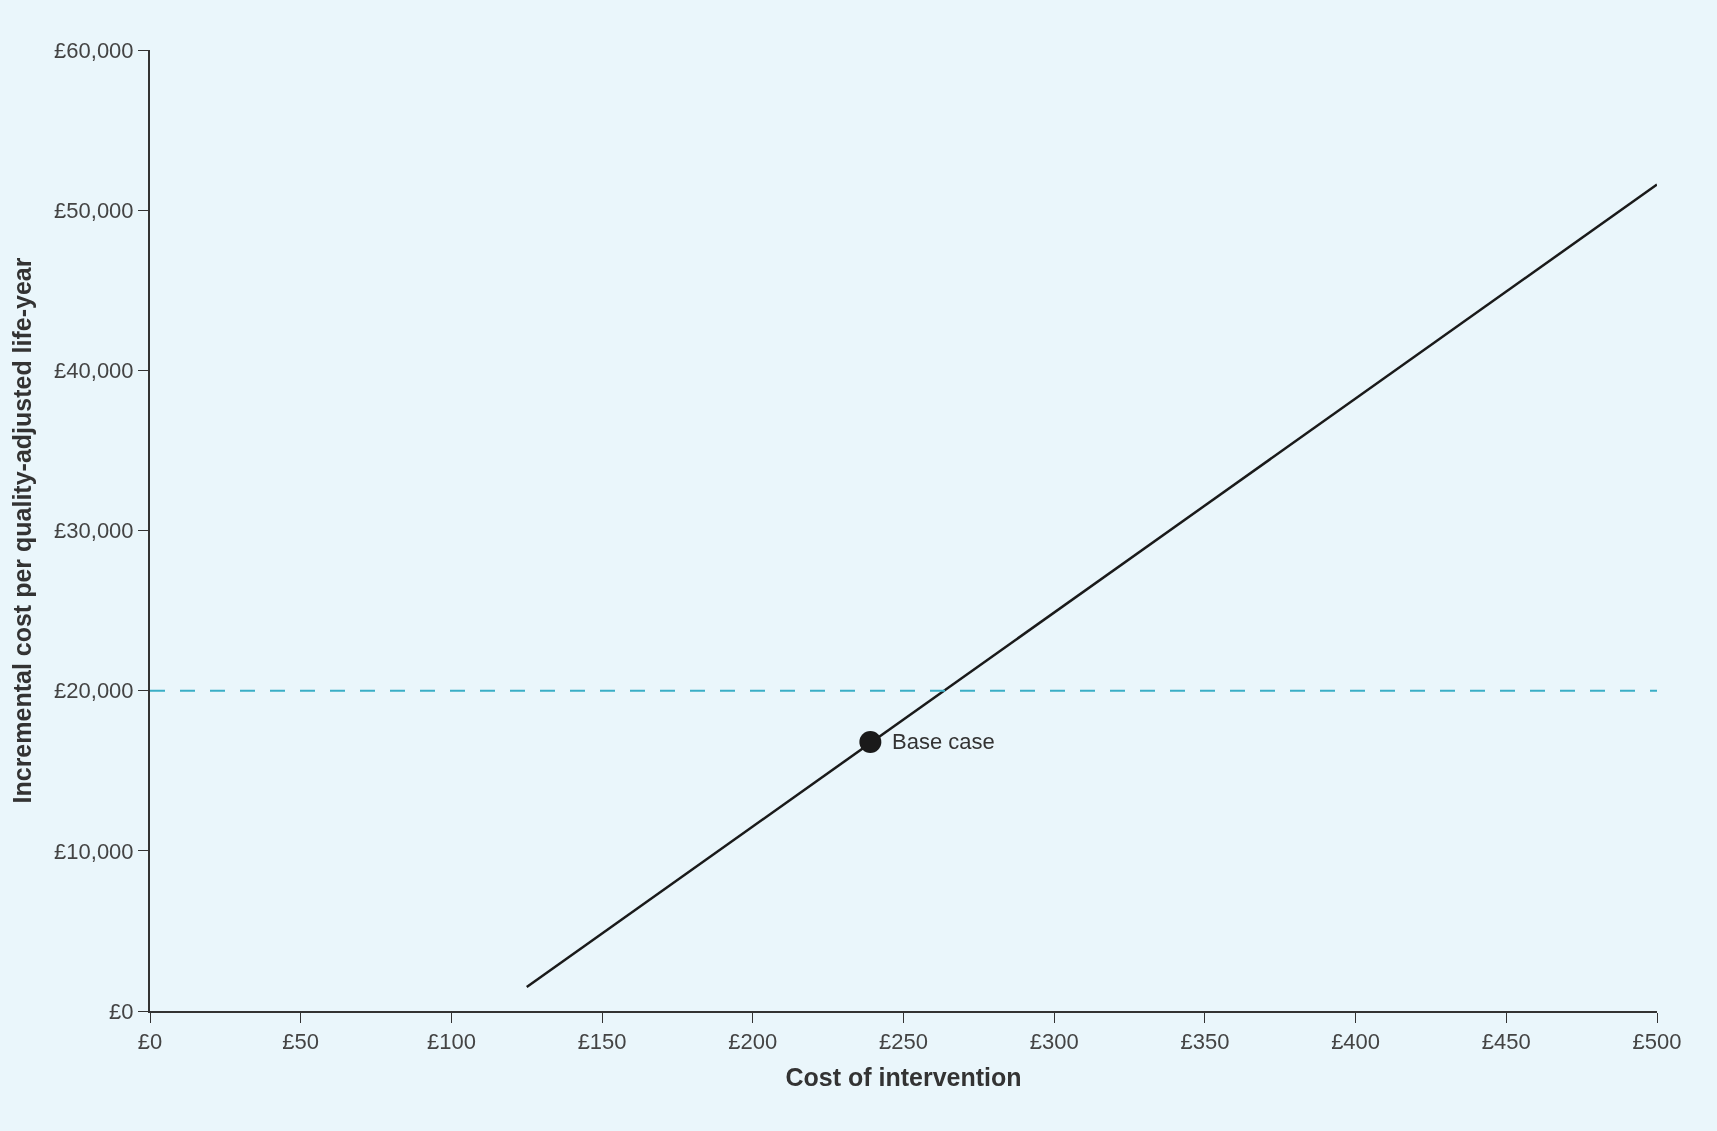 The height and width of the screenshot is (1131, 1717). Describe the element at coordinates (1657, 1042) in the screenshot. I see `x-tick-label: £500` at that location.